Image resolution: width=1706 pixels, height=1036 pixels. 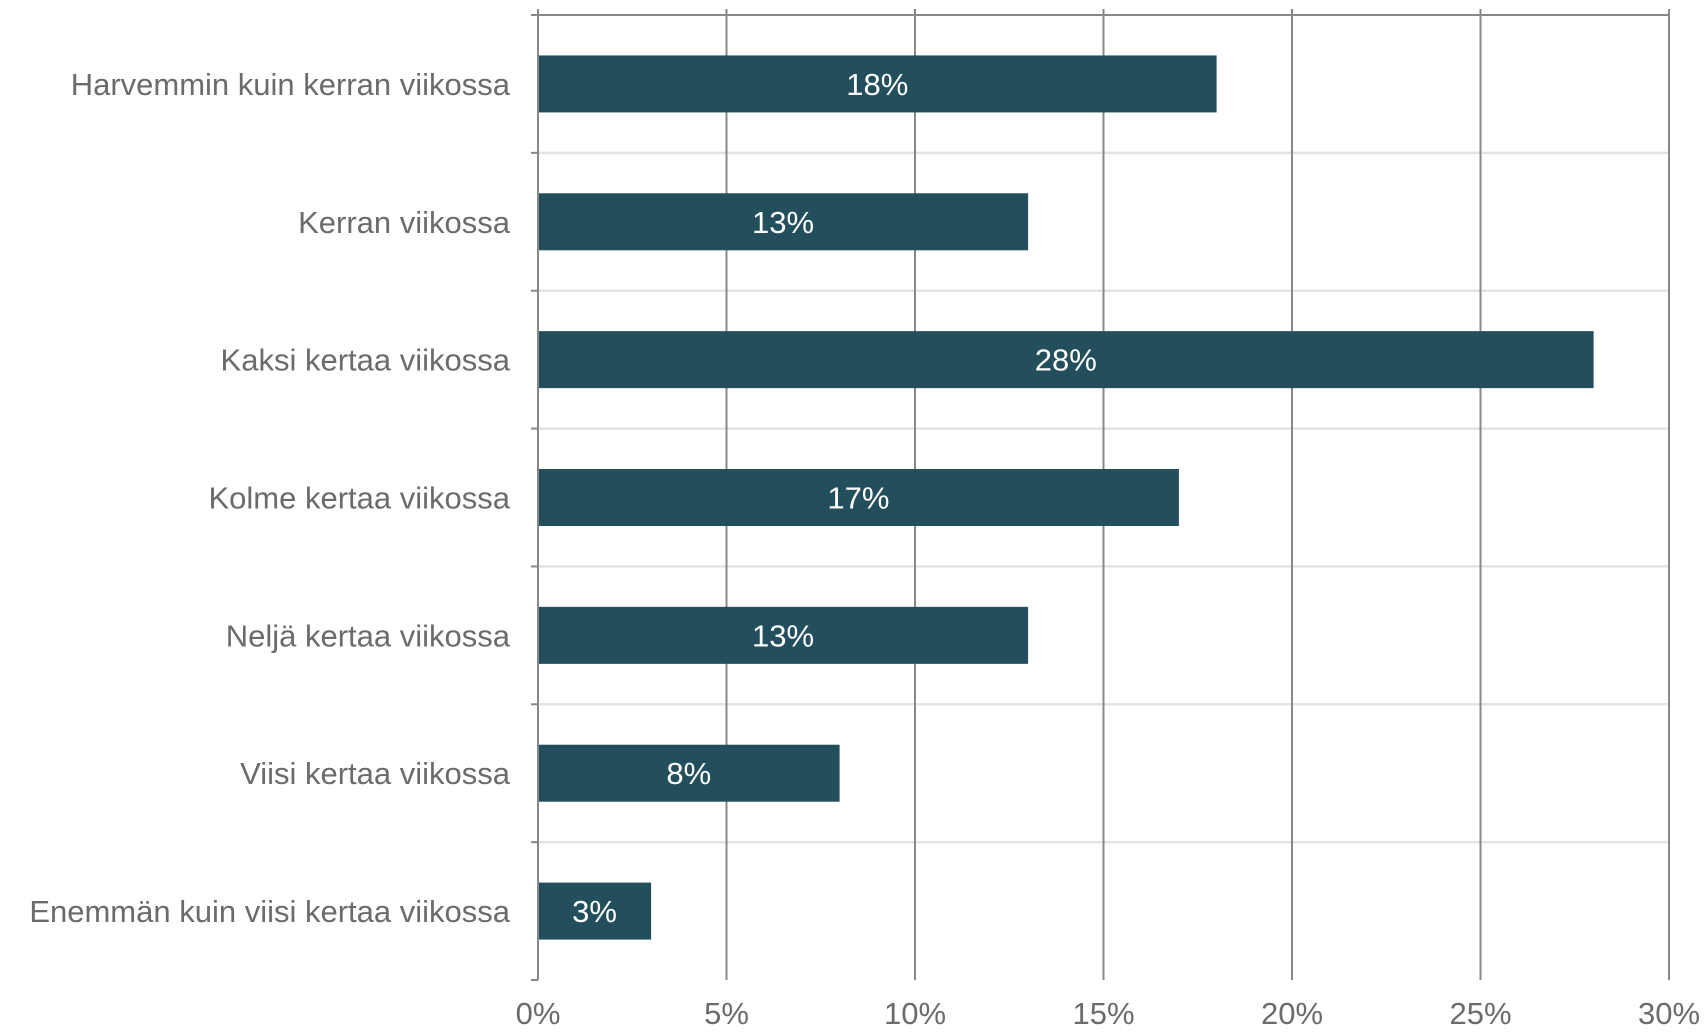 I want to click on category-label: Enemmän kuin viisi kertaa viikossa, so click(x=269, y=911).